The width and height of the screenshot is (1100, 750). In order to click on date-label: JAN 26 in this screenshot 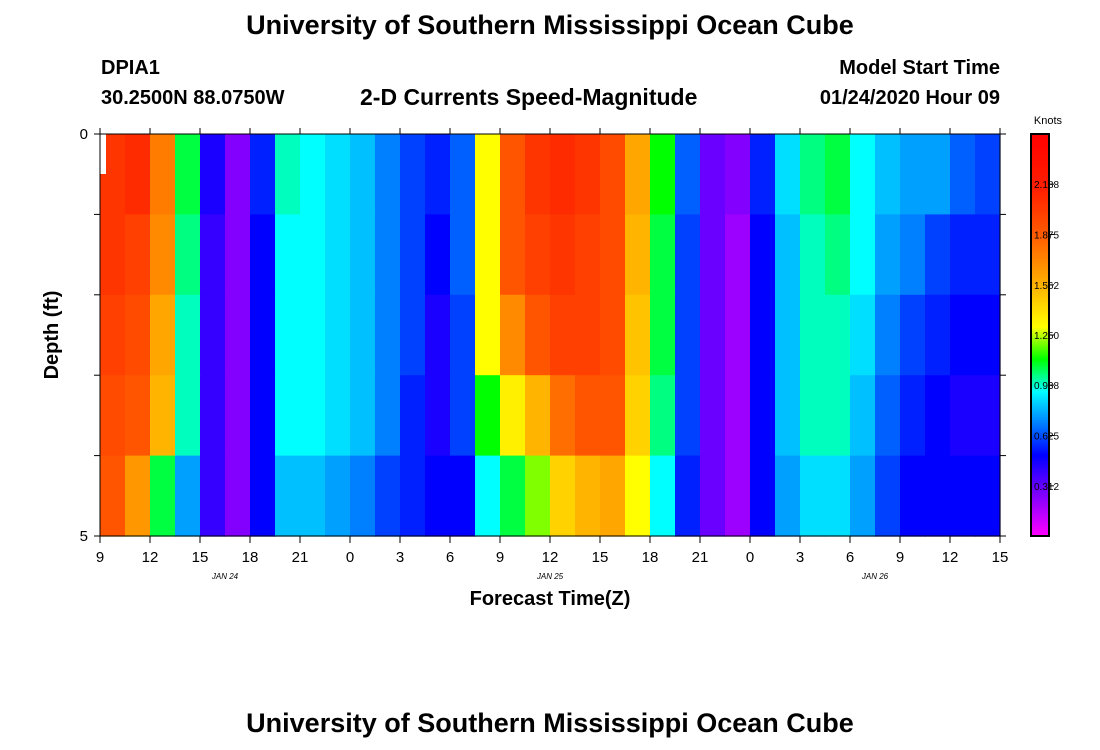, I will do `click(875, 576)`.